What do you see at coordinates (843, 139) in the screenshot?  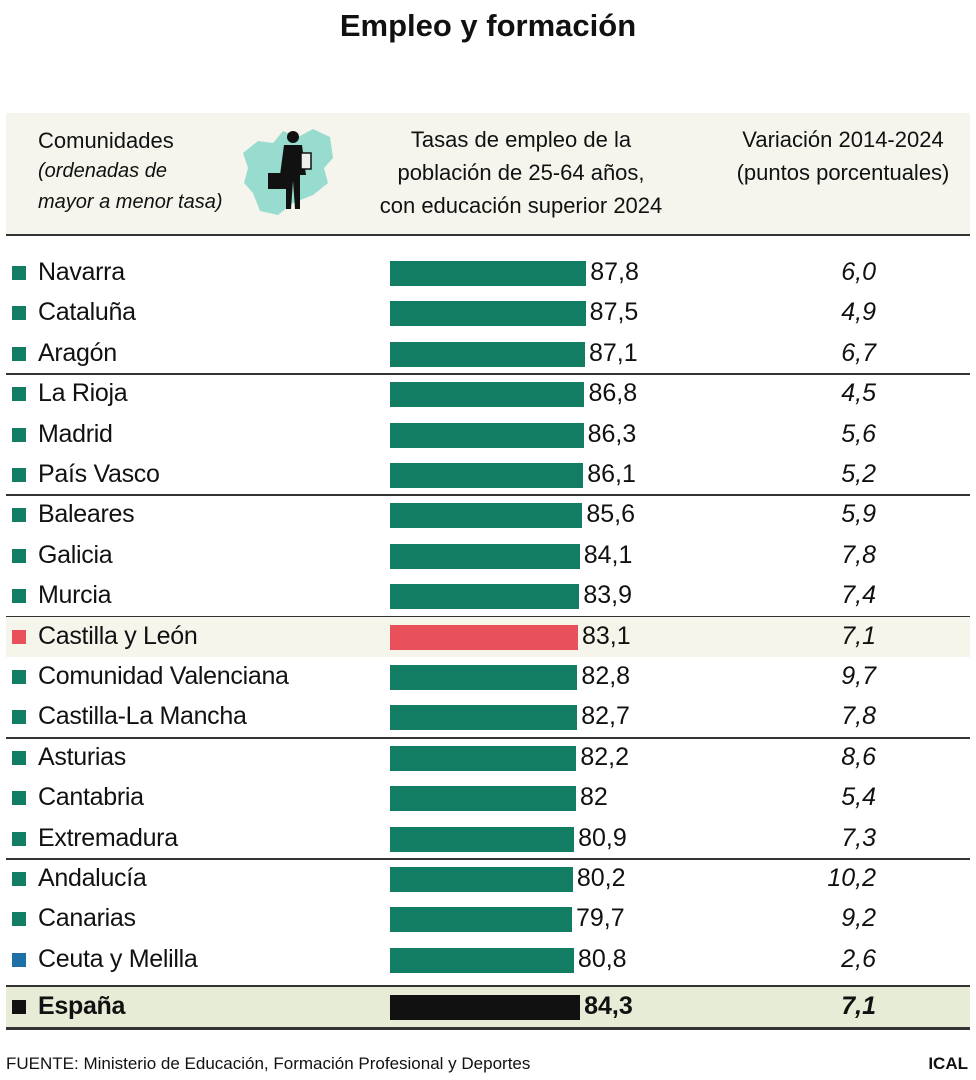 I see `column-title-line: Variación 2014-2024` at bounding box center [843, 139].